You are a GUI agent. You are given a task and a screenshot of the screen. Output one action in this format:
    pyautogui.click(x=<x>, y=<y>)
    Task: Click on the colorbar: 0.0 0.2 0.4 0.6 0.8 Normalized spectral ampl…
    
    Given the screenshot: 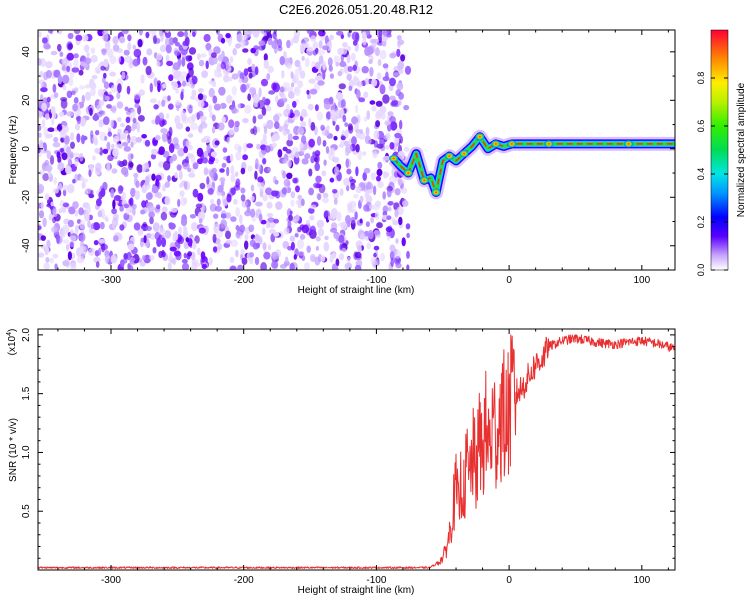 What is the action you would take?
    pyautogui.click(x=721, y=152)
    